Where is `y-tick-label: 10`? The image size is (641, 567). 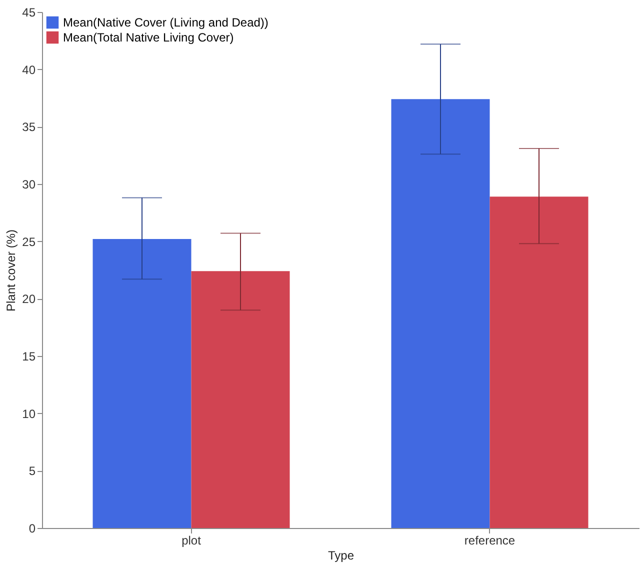 y-tick-label: 10 is located at coordinates (29, 413).